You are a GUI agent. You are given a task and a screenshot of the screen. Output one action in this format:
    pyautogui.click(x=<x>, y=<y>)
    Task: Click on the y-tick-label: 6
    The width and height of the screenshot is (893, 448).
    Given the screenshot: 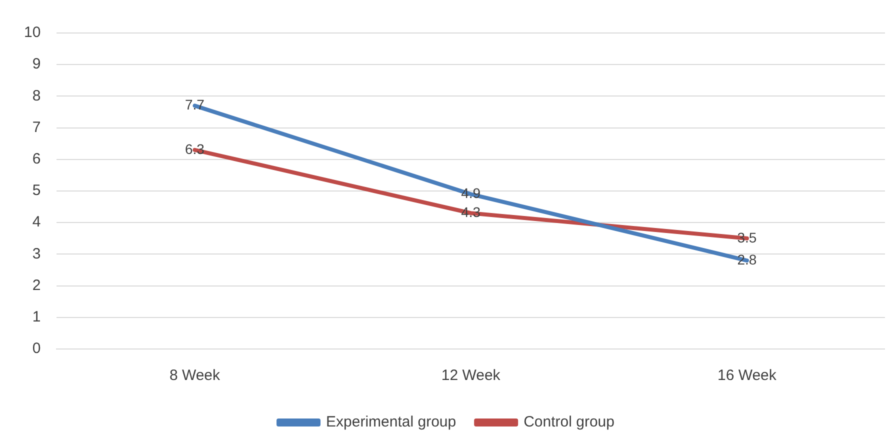 What is the action you would take?
    pyautogui.click(x=36, y=159)
    